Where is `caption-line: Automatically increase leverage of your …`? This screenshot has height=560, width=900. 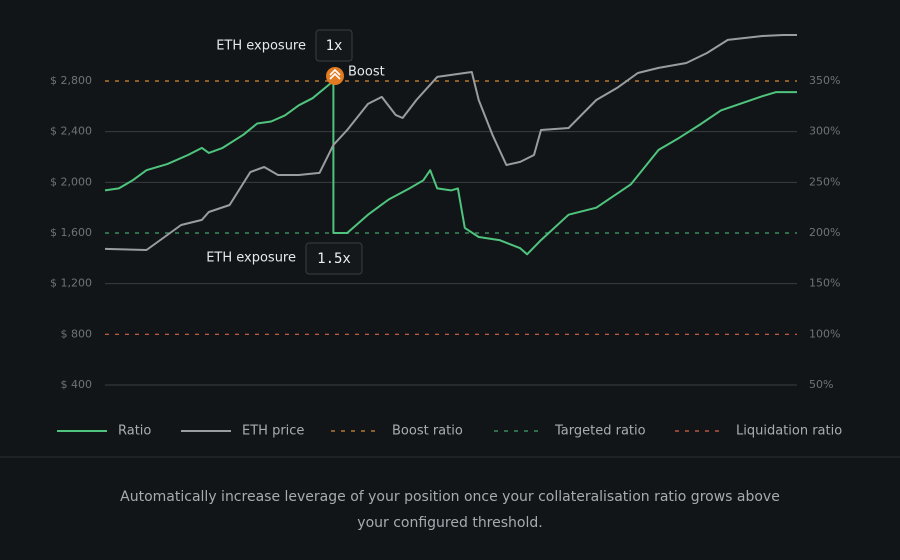 caption-line: Automatically increase leverage of your … is located at coordinates (450, 497).